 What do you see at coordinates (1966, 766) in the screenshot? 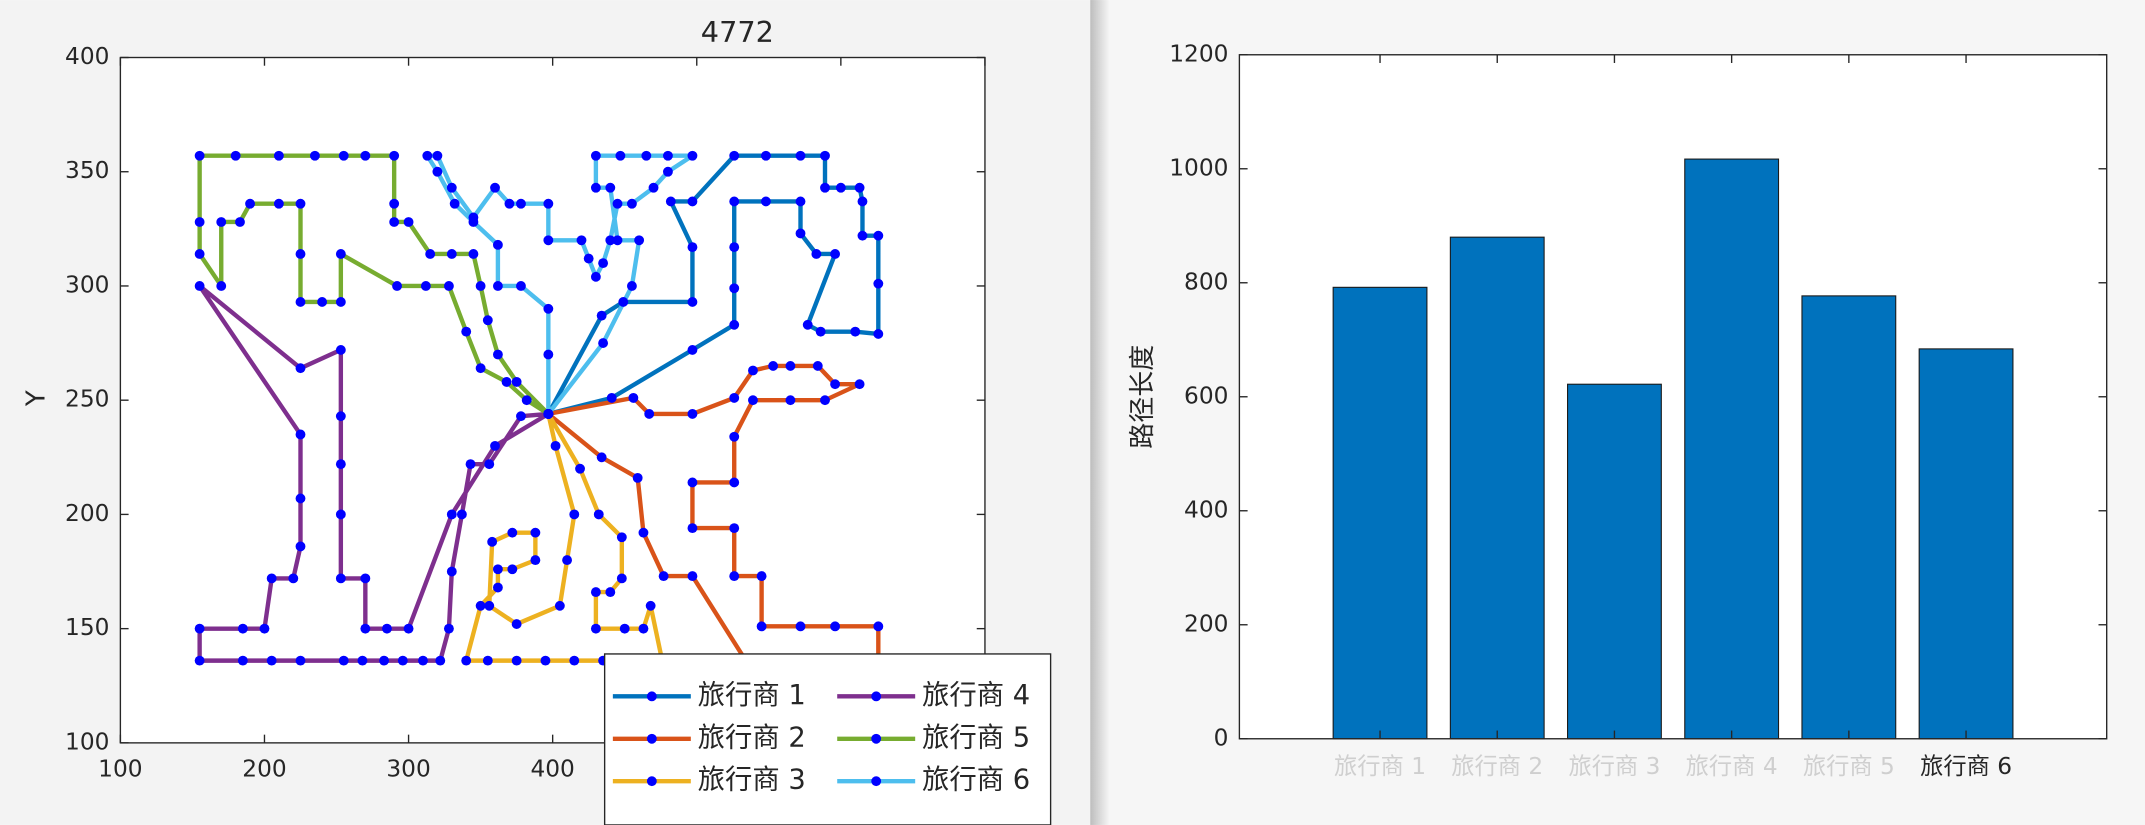
I see `x-tick-label: 旅行商 6` at bounding box center [1966, 766].